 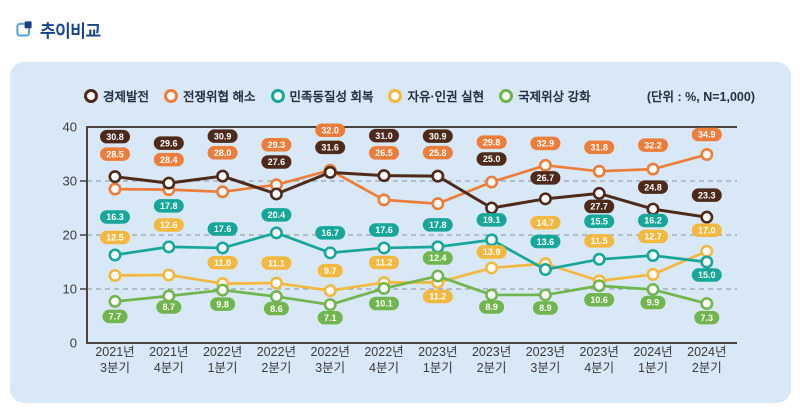 What do you see at coordinates (23, 29) in the screenshot?
I see `trend-compare-icon` at bounding box center [23, 29].